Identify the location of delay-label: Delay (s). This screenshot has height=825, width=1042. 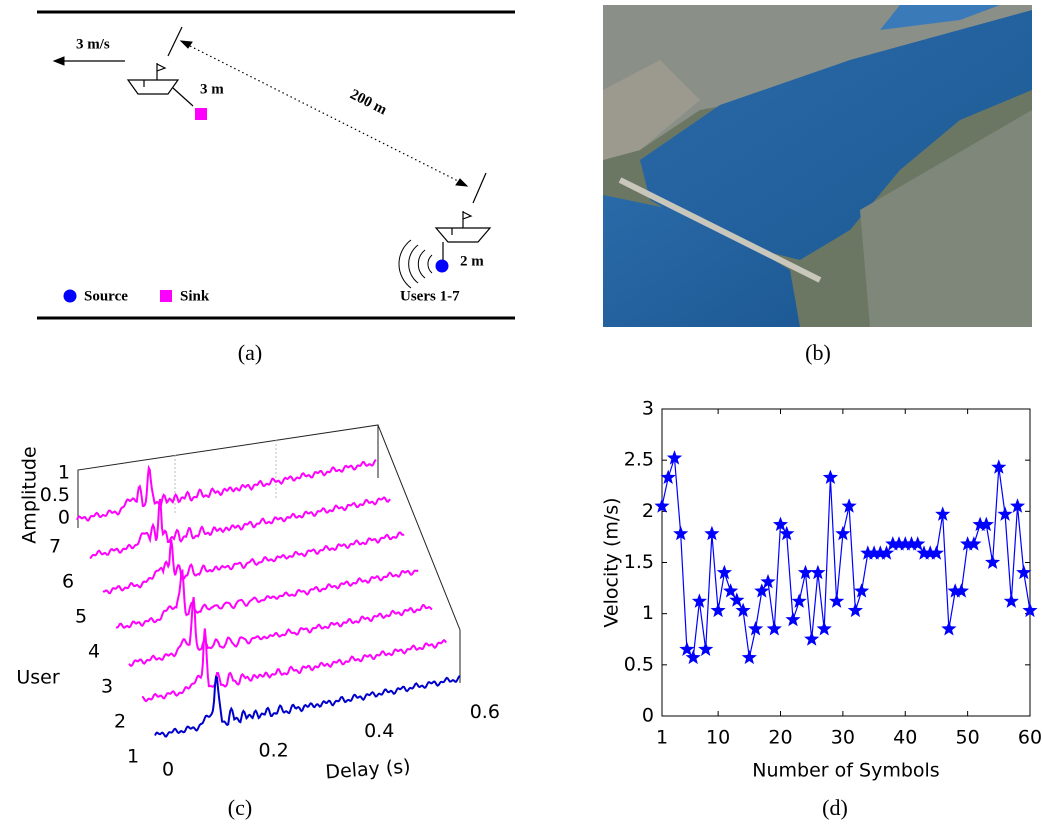
(368, 770).